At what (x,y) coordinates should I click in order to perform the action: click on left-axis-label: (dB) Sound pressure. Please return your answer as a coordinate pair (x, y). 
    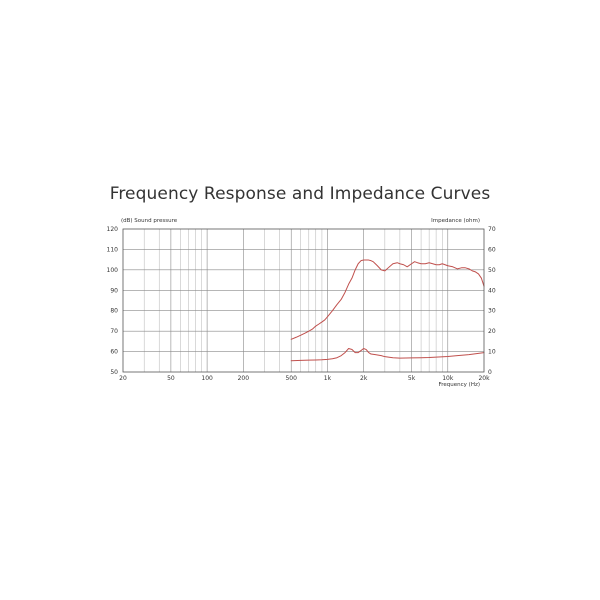
    Looking at the image, I should click on (149, 221).